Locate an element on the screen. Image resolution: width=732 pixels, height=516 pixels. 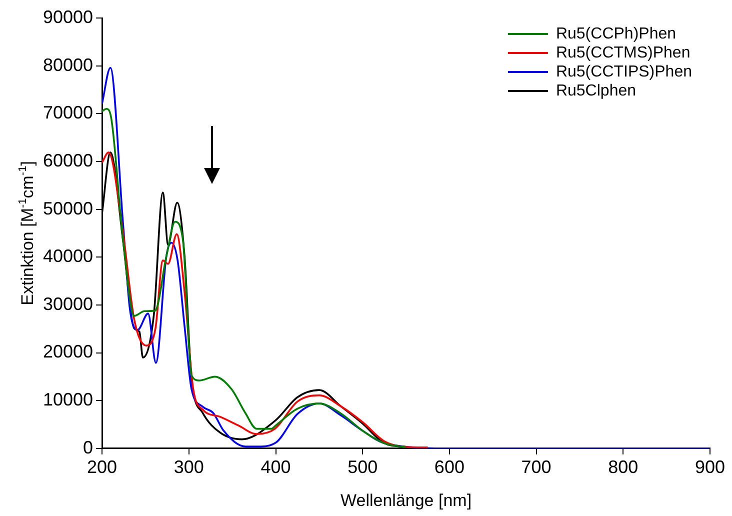
legend-label: Ru5(CCPh)Phen is located at coordinates (616, 33).